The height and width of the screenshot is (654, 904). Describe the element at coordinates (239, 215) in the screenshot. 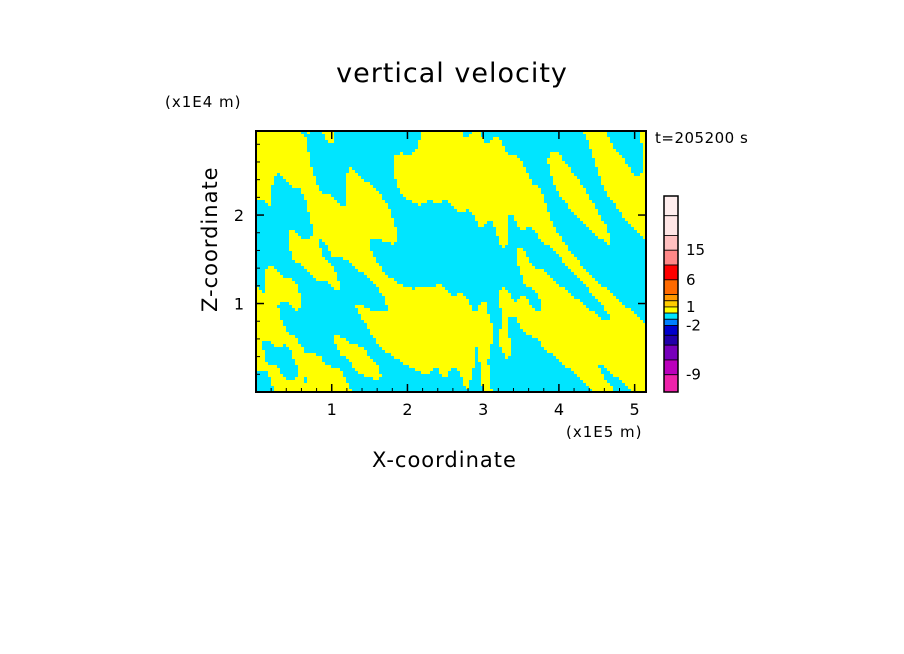

I see `z-tick-label: 2` at that location.